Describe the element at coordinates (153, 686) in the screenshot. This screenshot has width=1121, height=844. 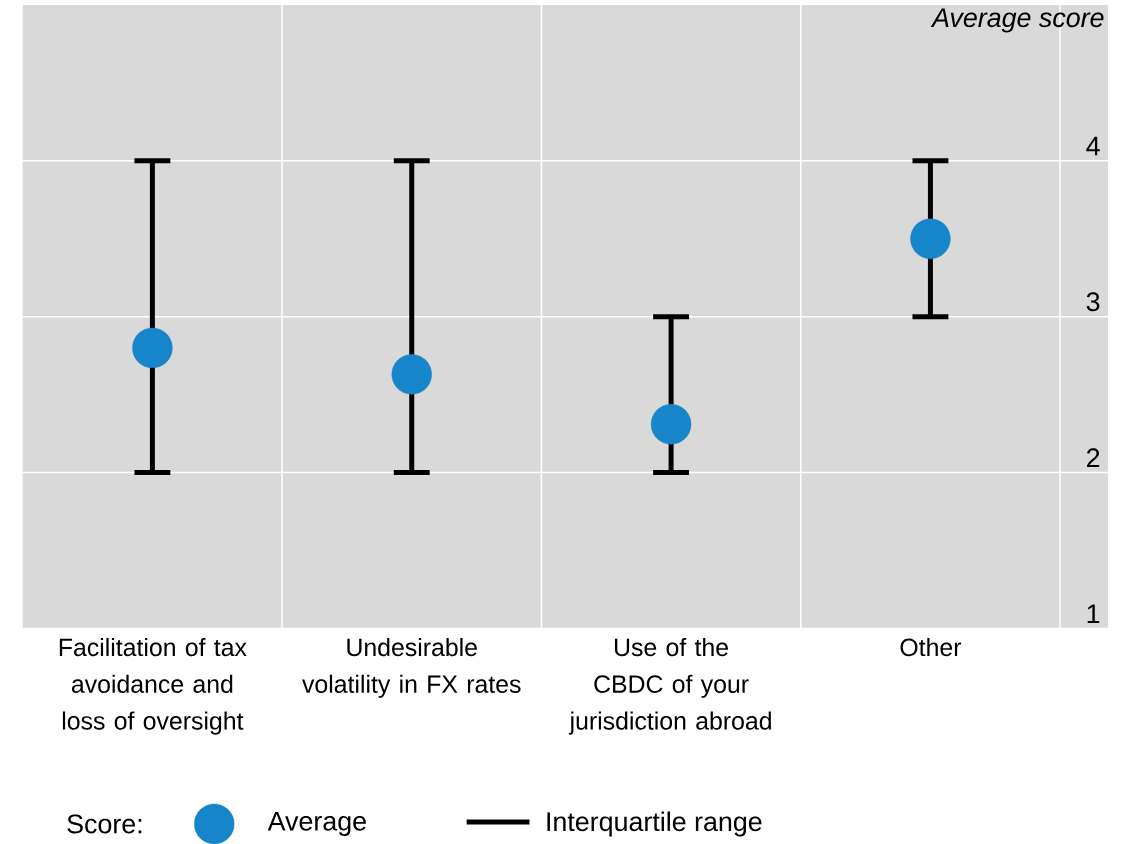
I see `x-tick-label: Facilitation of tax avoidance and loss of oversight` at that location.